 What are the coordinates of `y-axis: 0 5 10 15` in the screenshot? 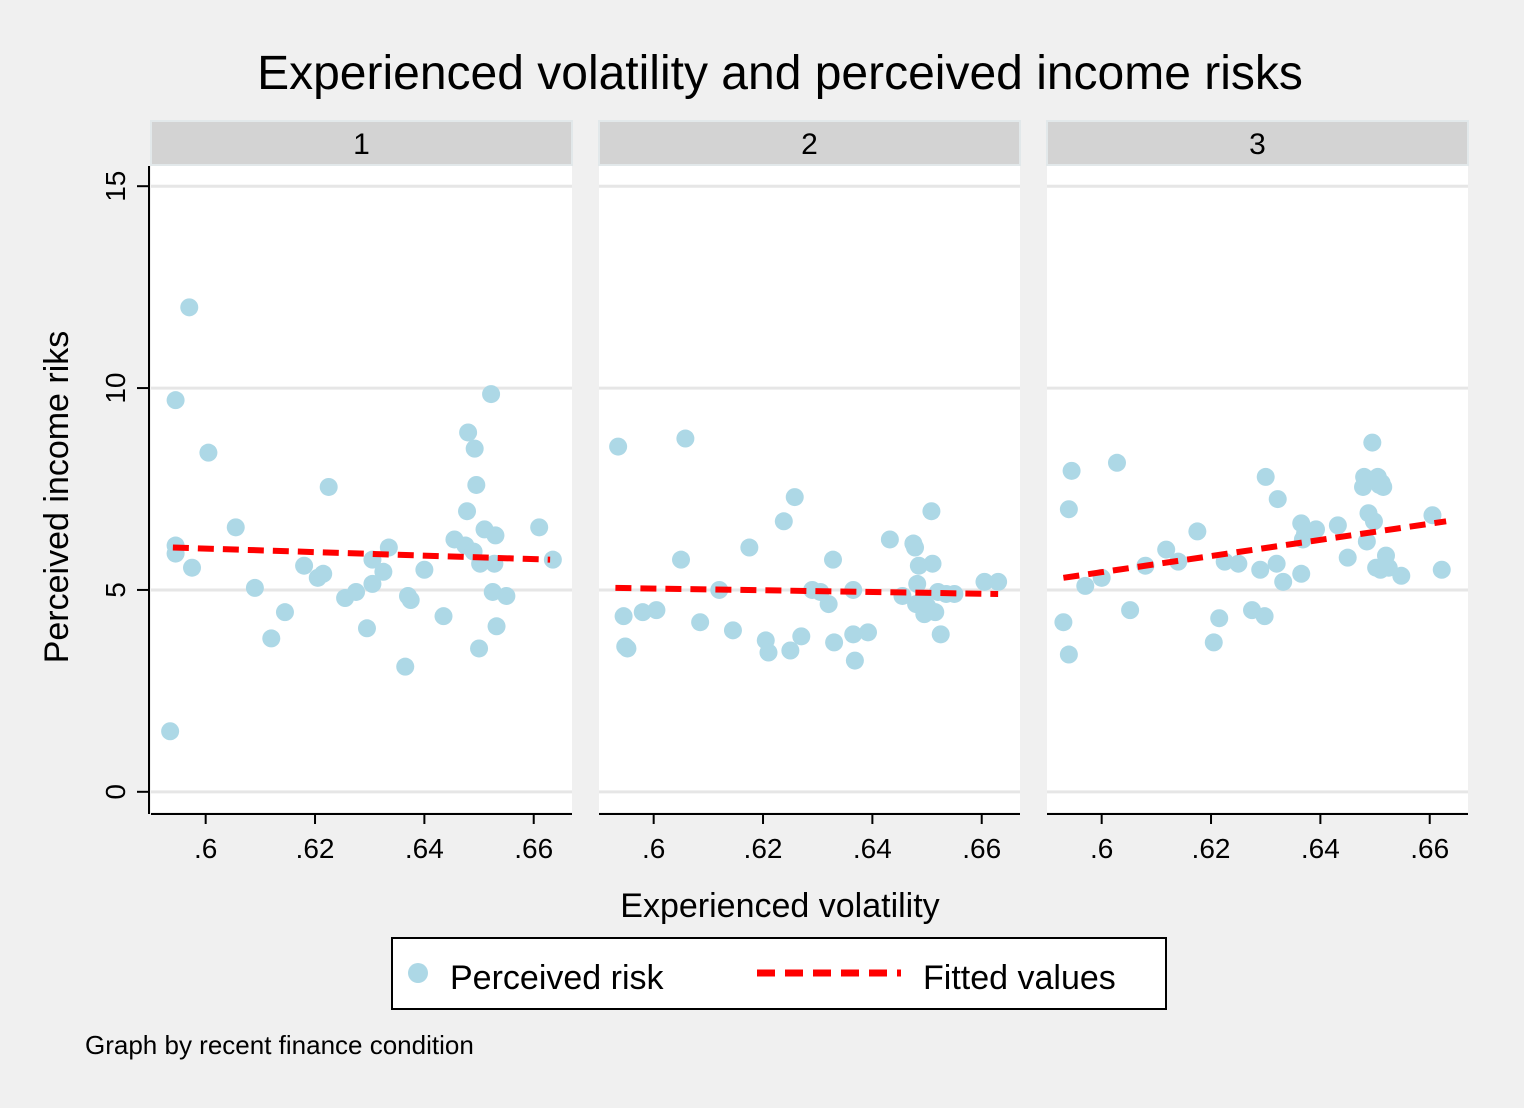 It's located at (125, 490).